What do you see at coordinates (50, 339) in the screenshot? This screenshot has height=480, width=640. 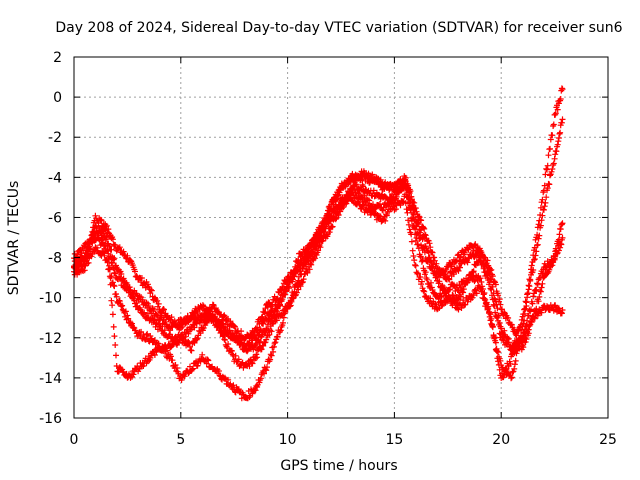 I see `y-tick-label: -12` at bounding box center [50, 339].